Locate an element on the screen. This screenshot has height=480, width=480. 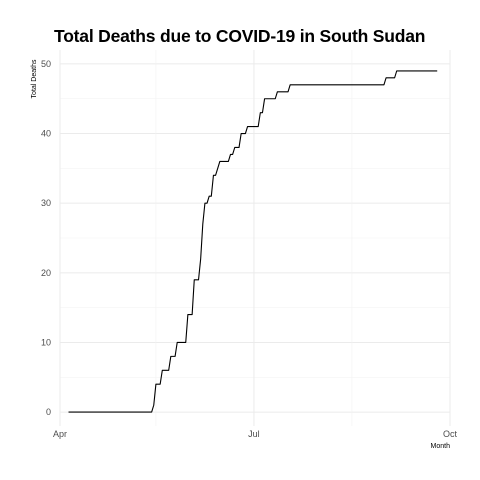
y-tick-label: 20 is located at coordinates (46, 273).